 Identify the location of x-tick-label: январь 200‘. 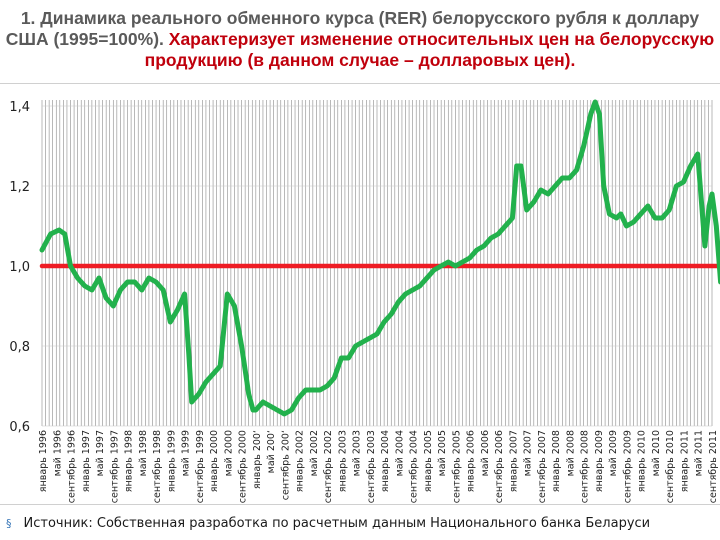
(257, 459).